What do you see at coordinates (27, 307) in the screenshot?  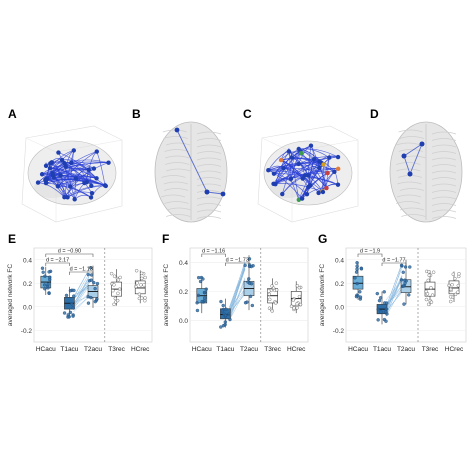 I see `y-tick-label: 0.0` at bounding box center [27, 307].